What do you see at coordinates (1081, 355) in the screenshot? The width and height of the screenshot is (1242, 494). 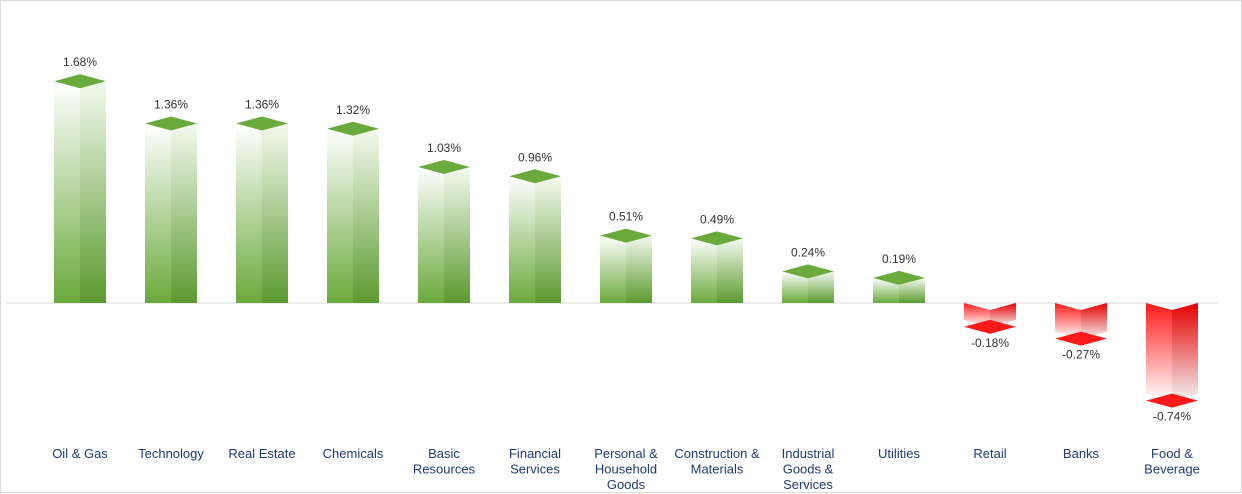 I see `value-label: -0.27%` at bounding box center [1081, 355].